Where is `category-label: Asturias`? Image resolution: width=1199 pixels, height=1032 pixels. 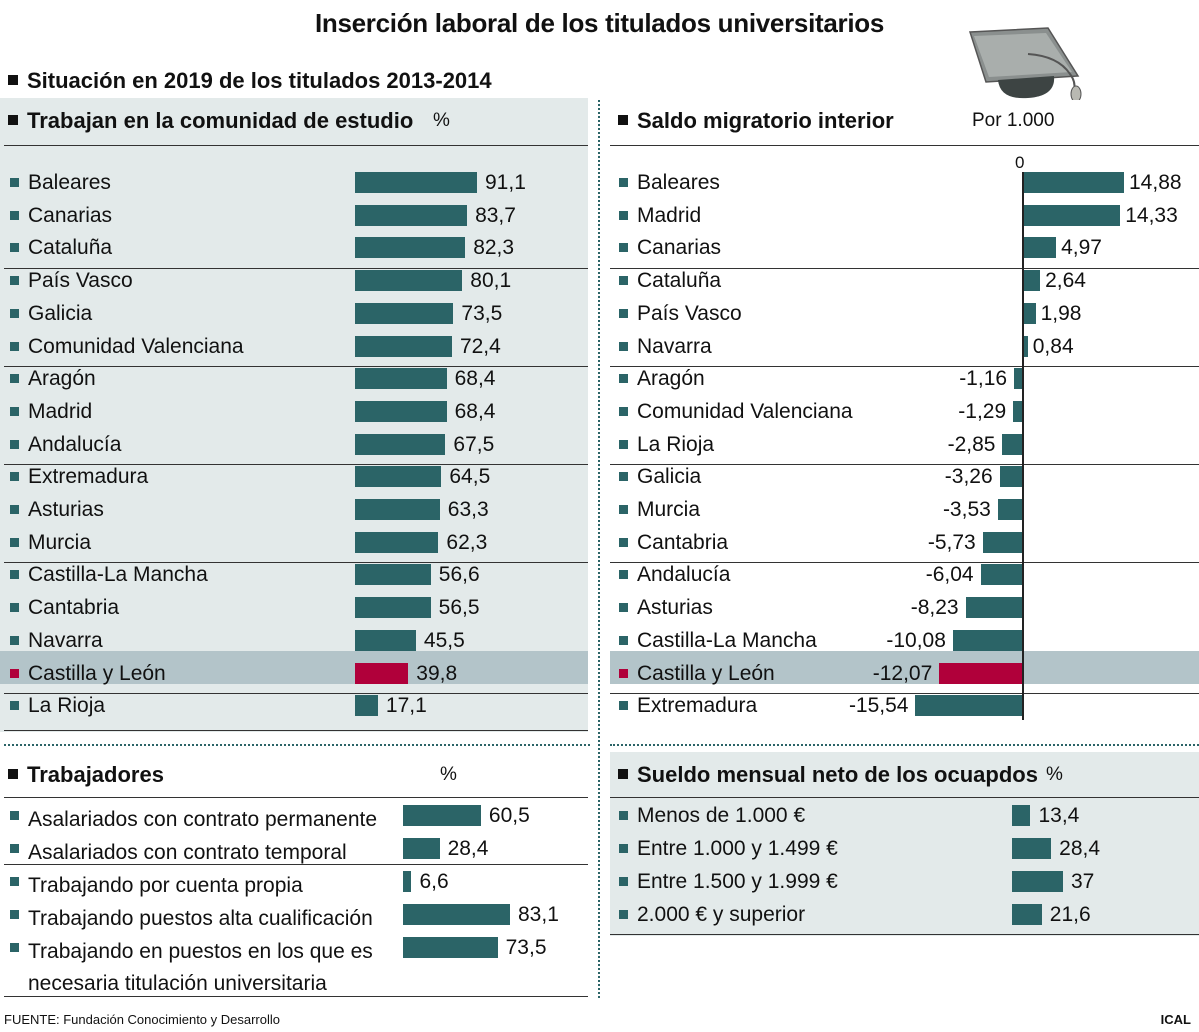
category-label: Asturias is located at coordinates (675, 608).